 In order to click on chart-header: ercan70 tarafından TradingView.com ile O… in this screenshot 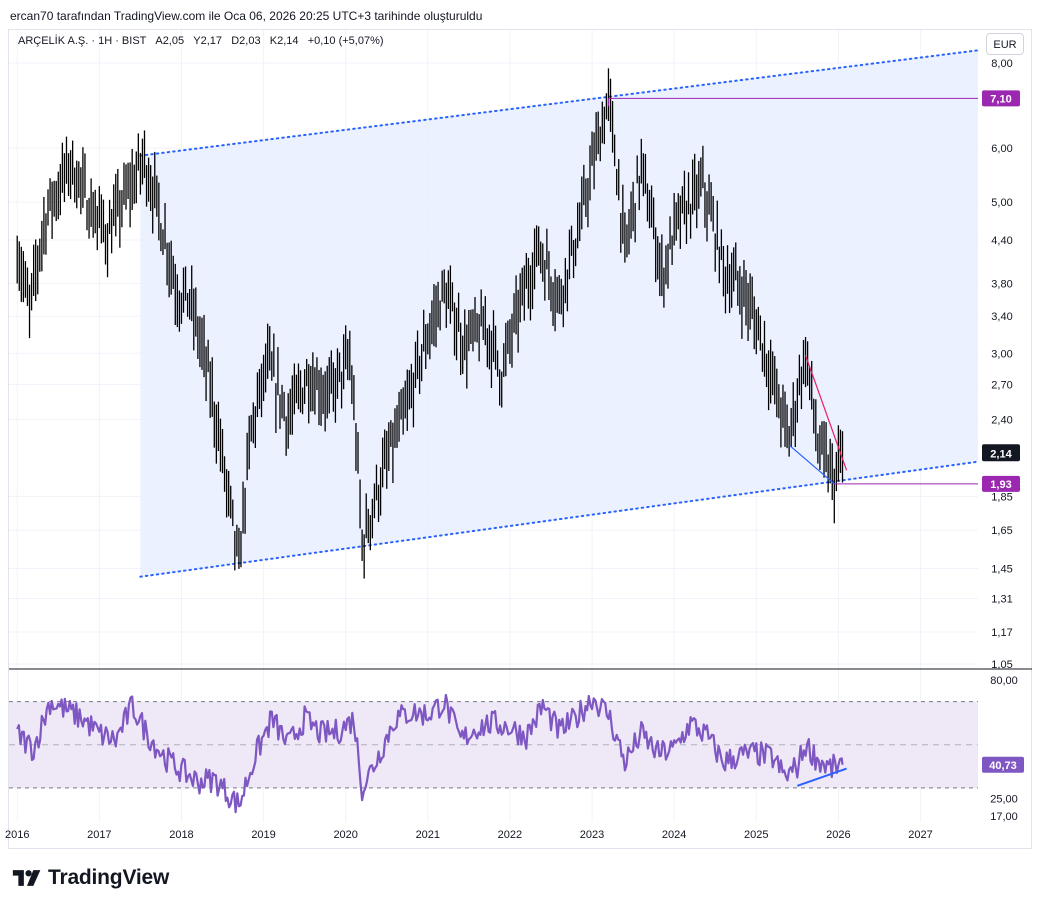, I will do `click(246, 16)`.